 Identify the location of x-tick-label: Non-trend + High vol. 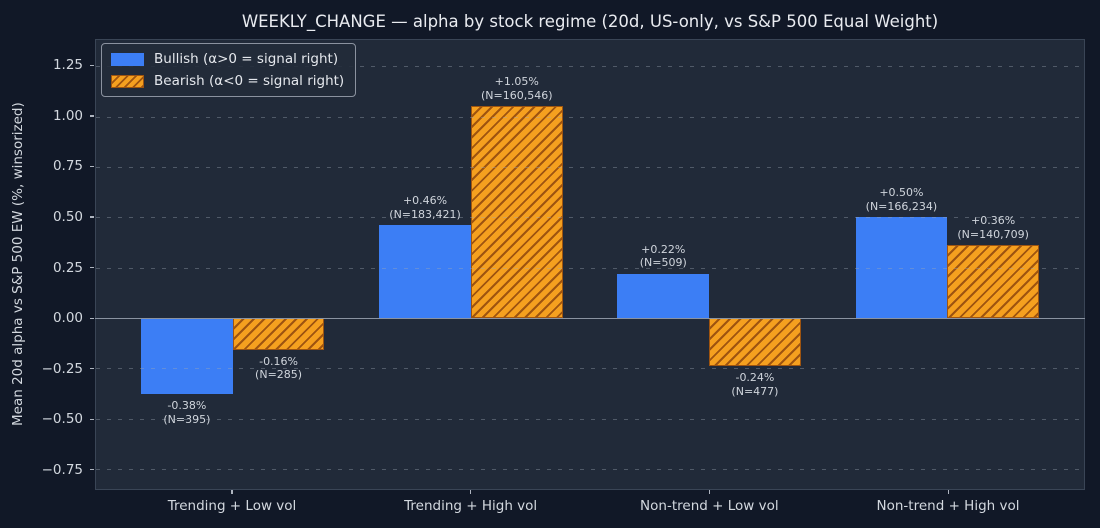
(948, 506).